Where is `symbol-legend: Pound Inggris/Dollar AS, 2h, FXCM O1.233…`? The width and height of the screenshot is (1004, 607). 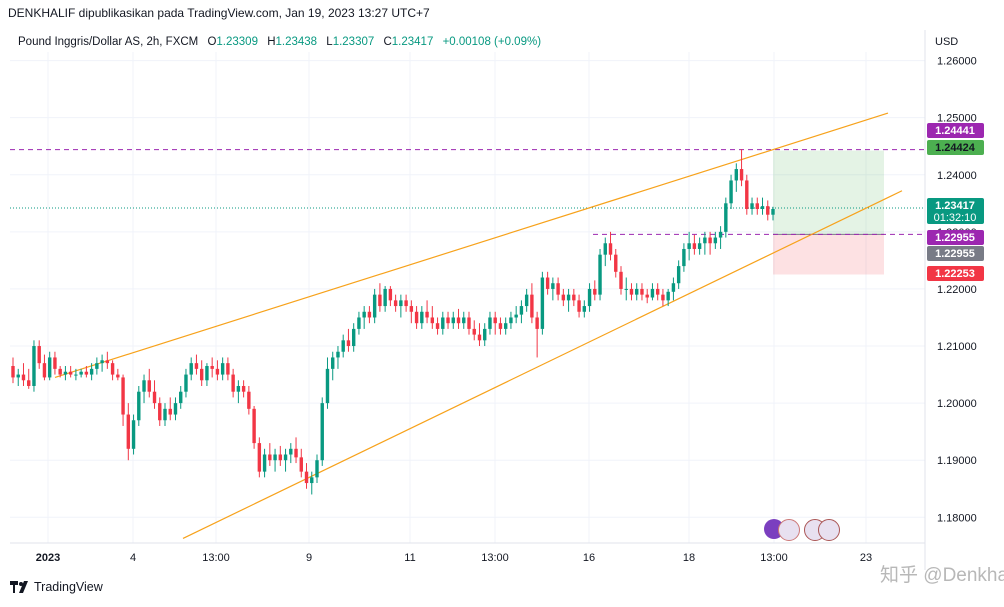
symbol-legend: Pound Inggris/Dollar AS, 2h, FXCM O1.233… is located at coordinates (279, 42).